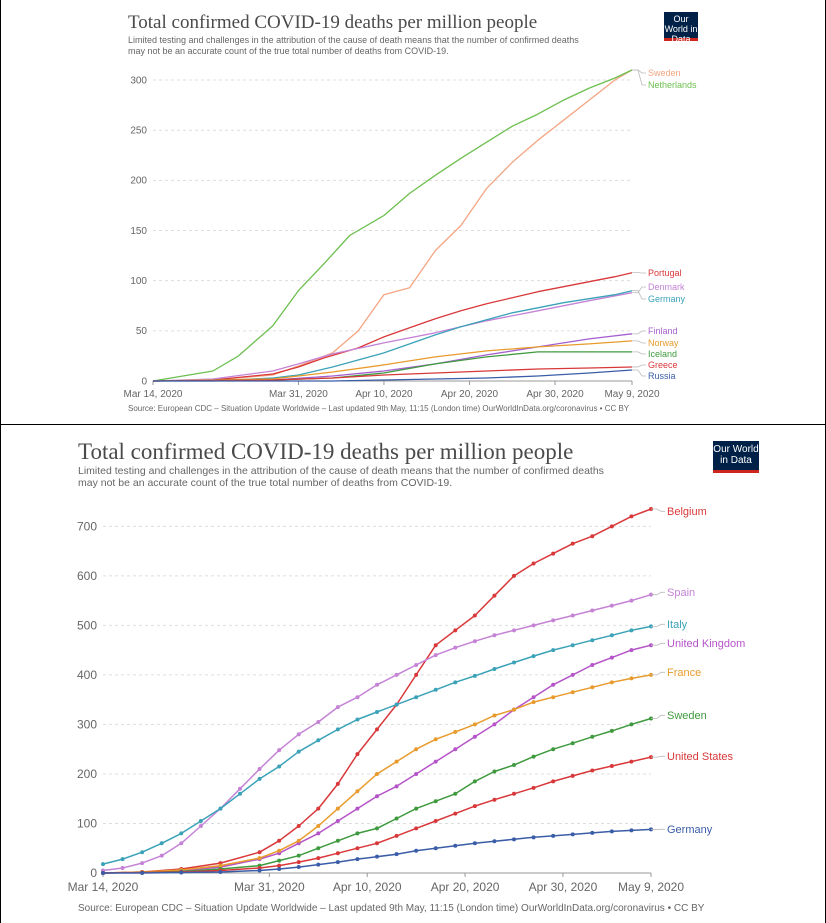 The height and width of the screenshot is (923, 826). What do you see at coordinates (662, 354) in the screenshot?
I see `series-label: Iceland` at bounding box center [662, 354].